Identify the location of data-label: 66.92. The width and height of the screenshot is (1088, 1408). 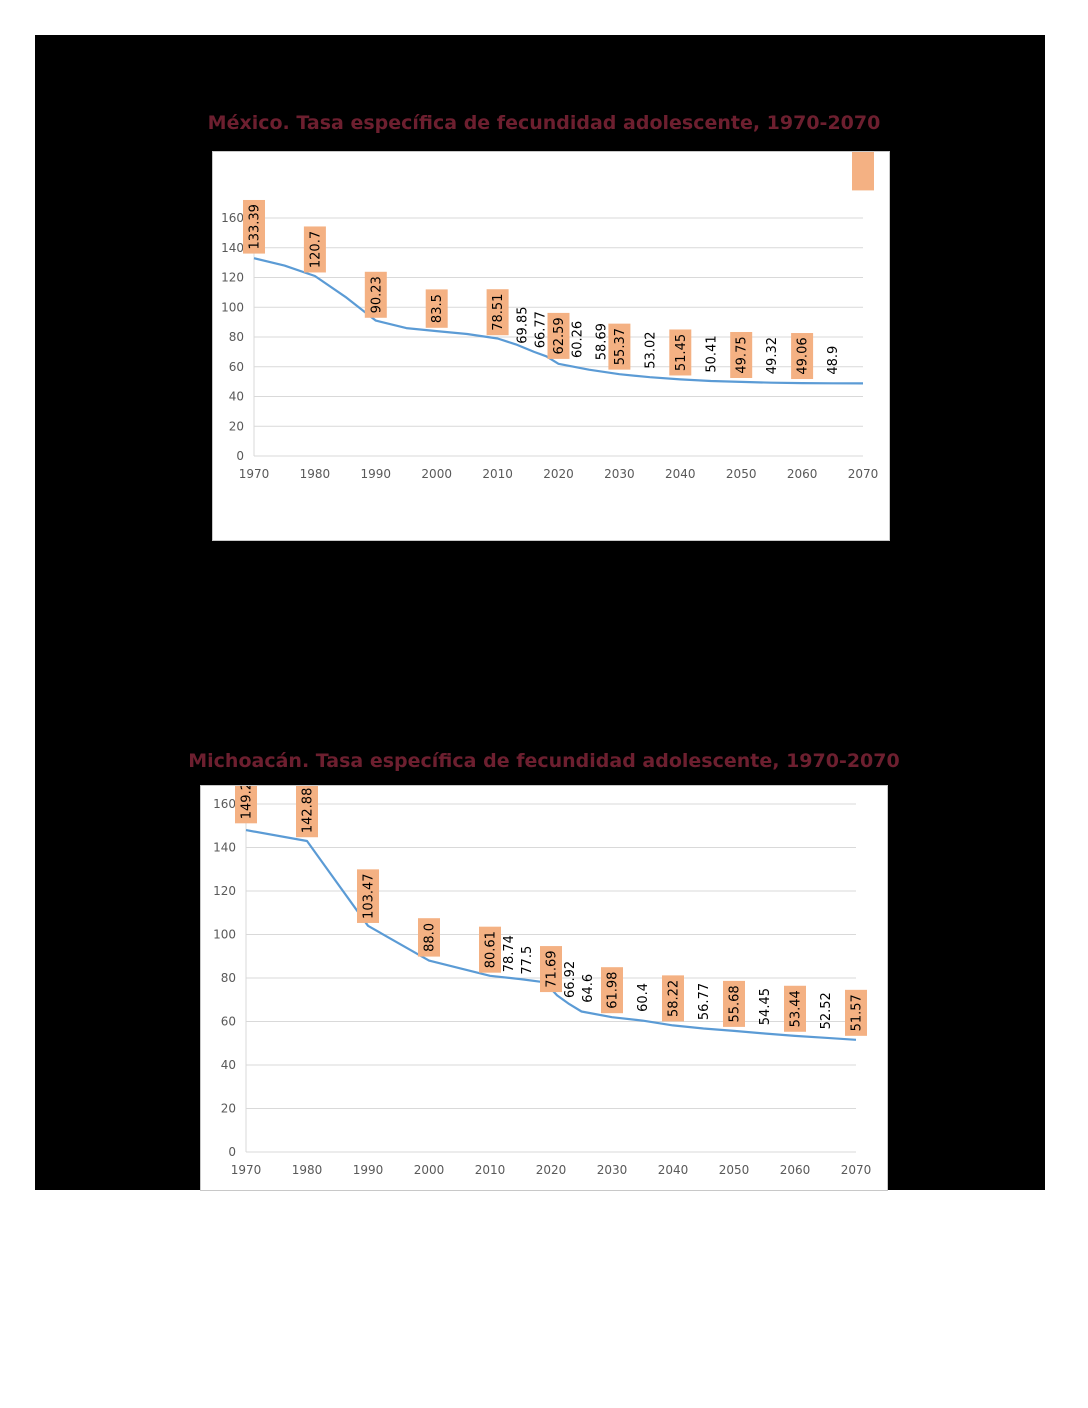
(570, 979).